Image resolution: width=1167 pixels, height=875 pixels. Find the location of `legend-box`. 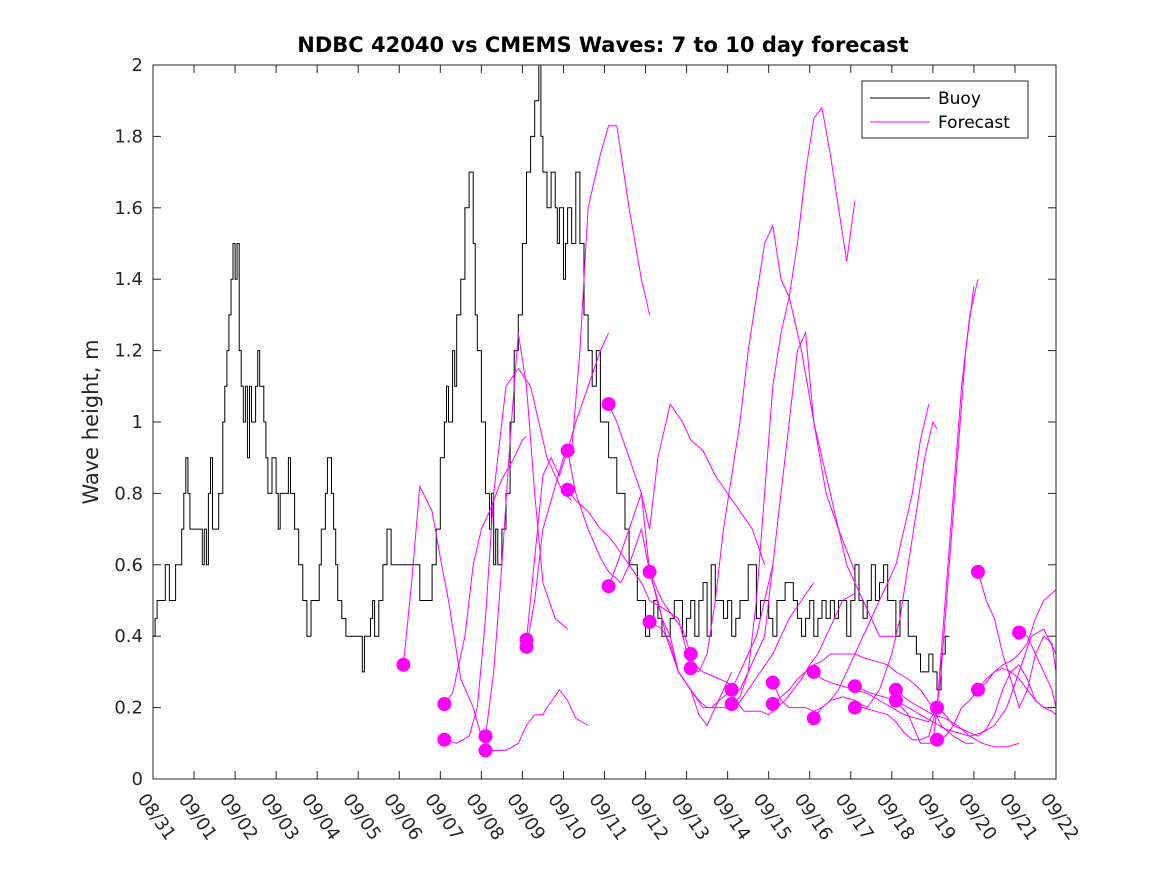

legend-box is located at coordinates (945, 109).